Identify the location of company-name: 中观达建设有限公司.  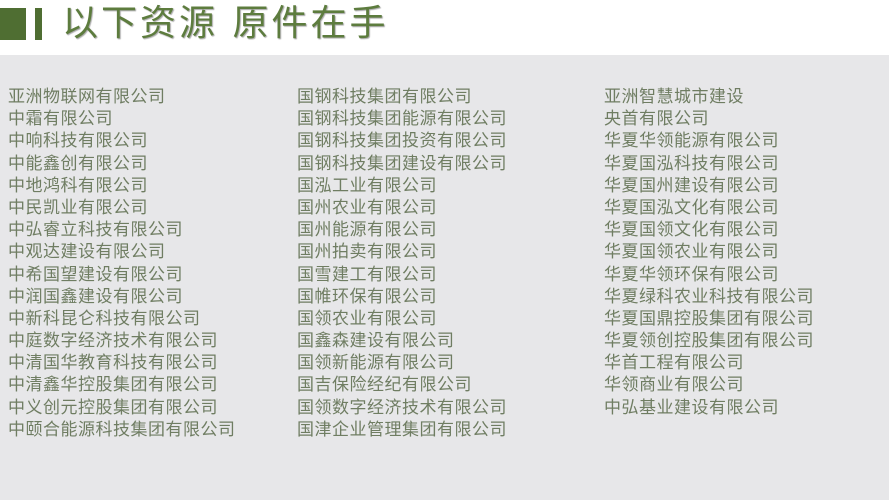
(87, 252).